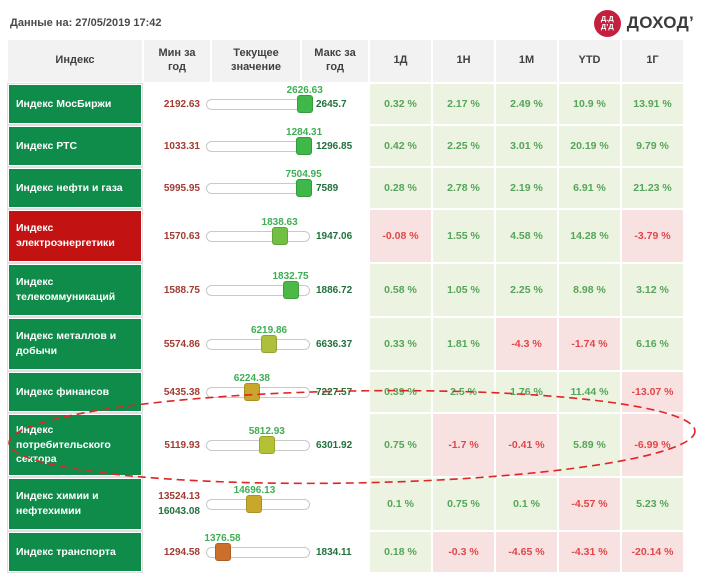  I want to click on col-header-1w: 1Н, so click(463, 61).